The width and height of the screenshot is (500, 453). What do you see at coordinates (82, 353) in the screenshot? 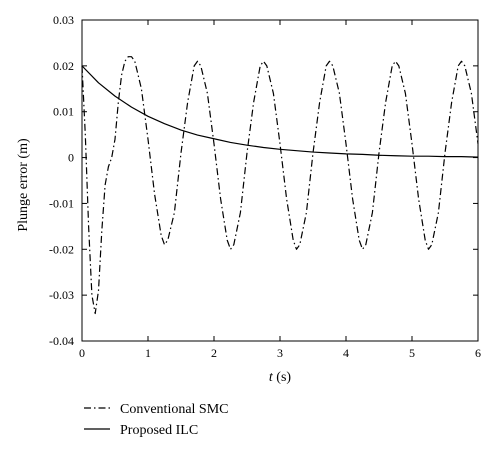
I see `x-tick-label: 0` at bounding box center [82, 353].